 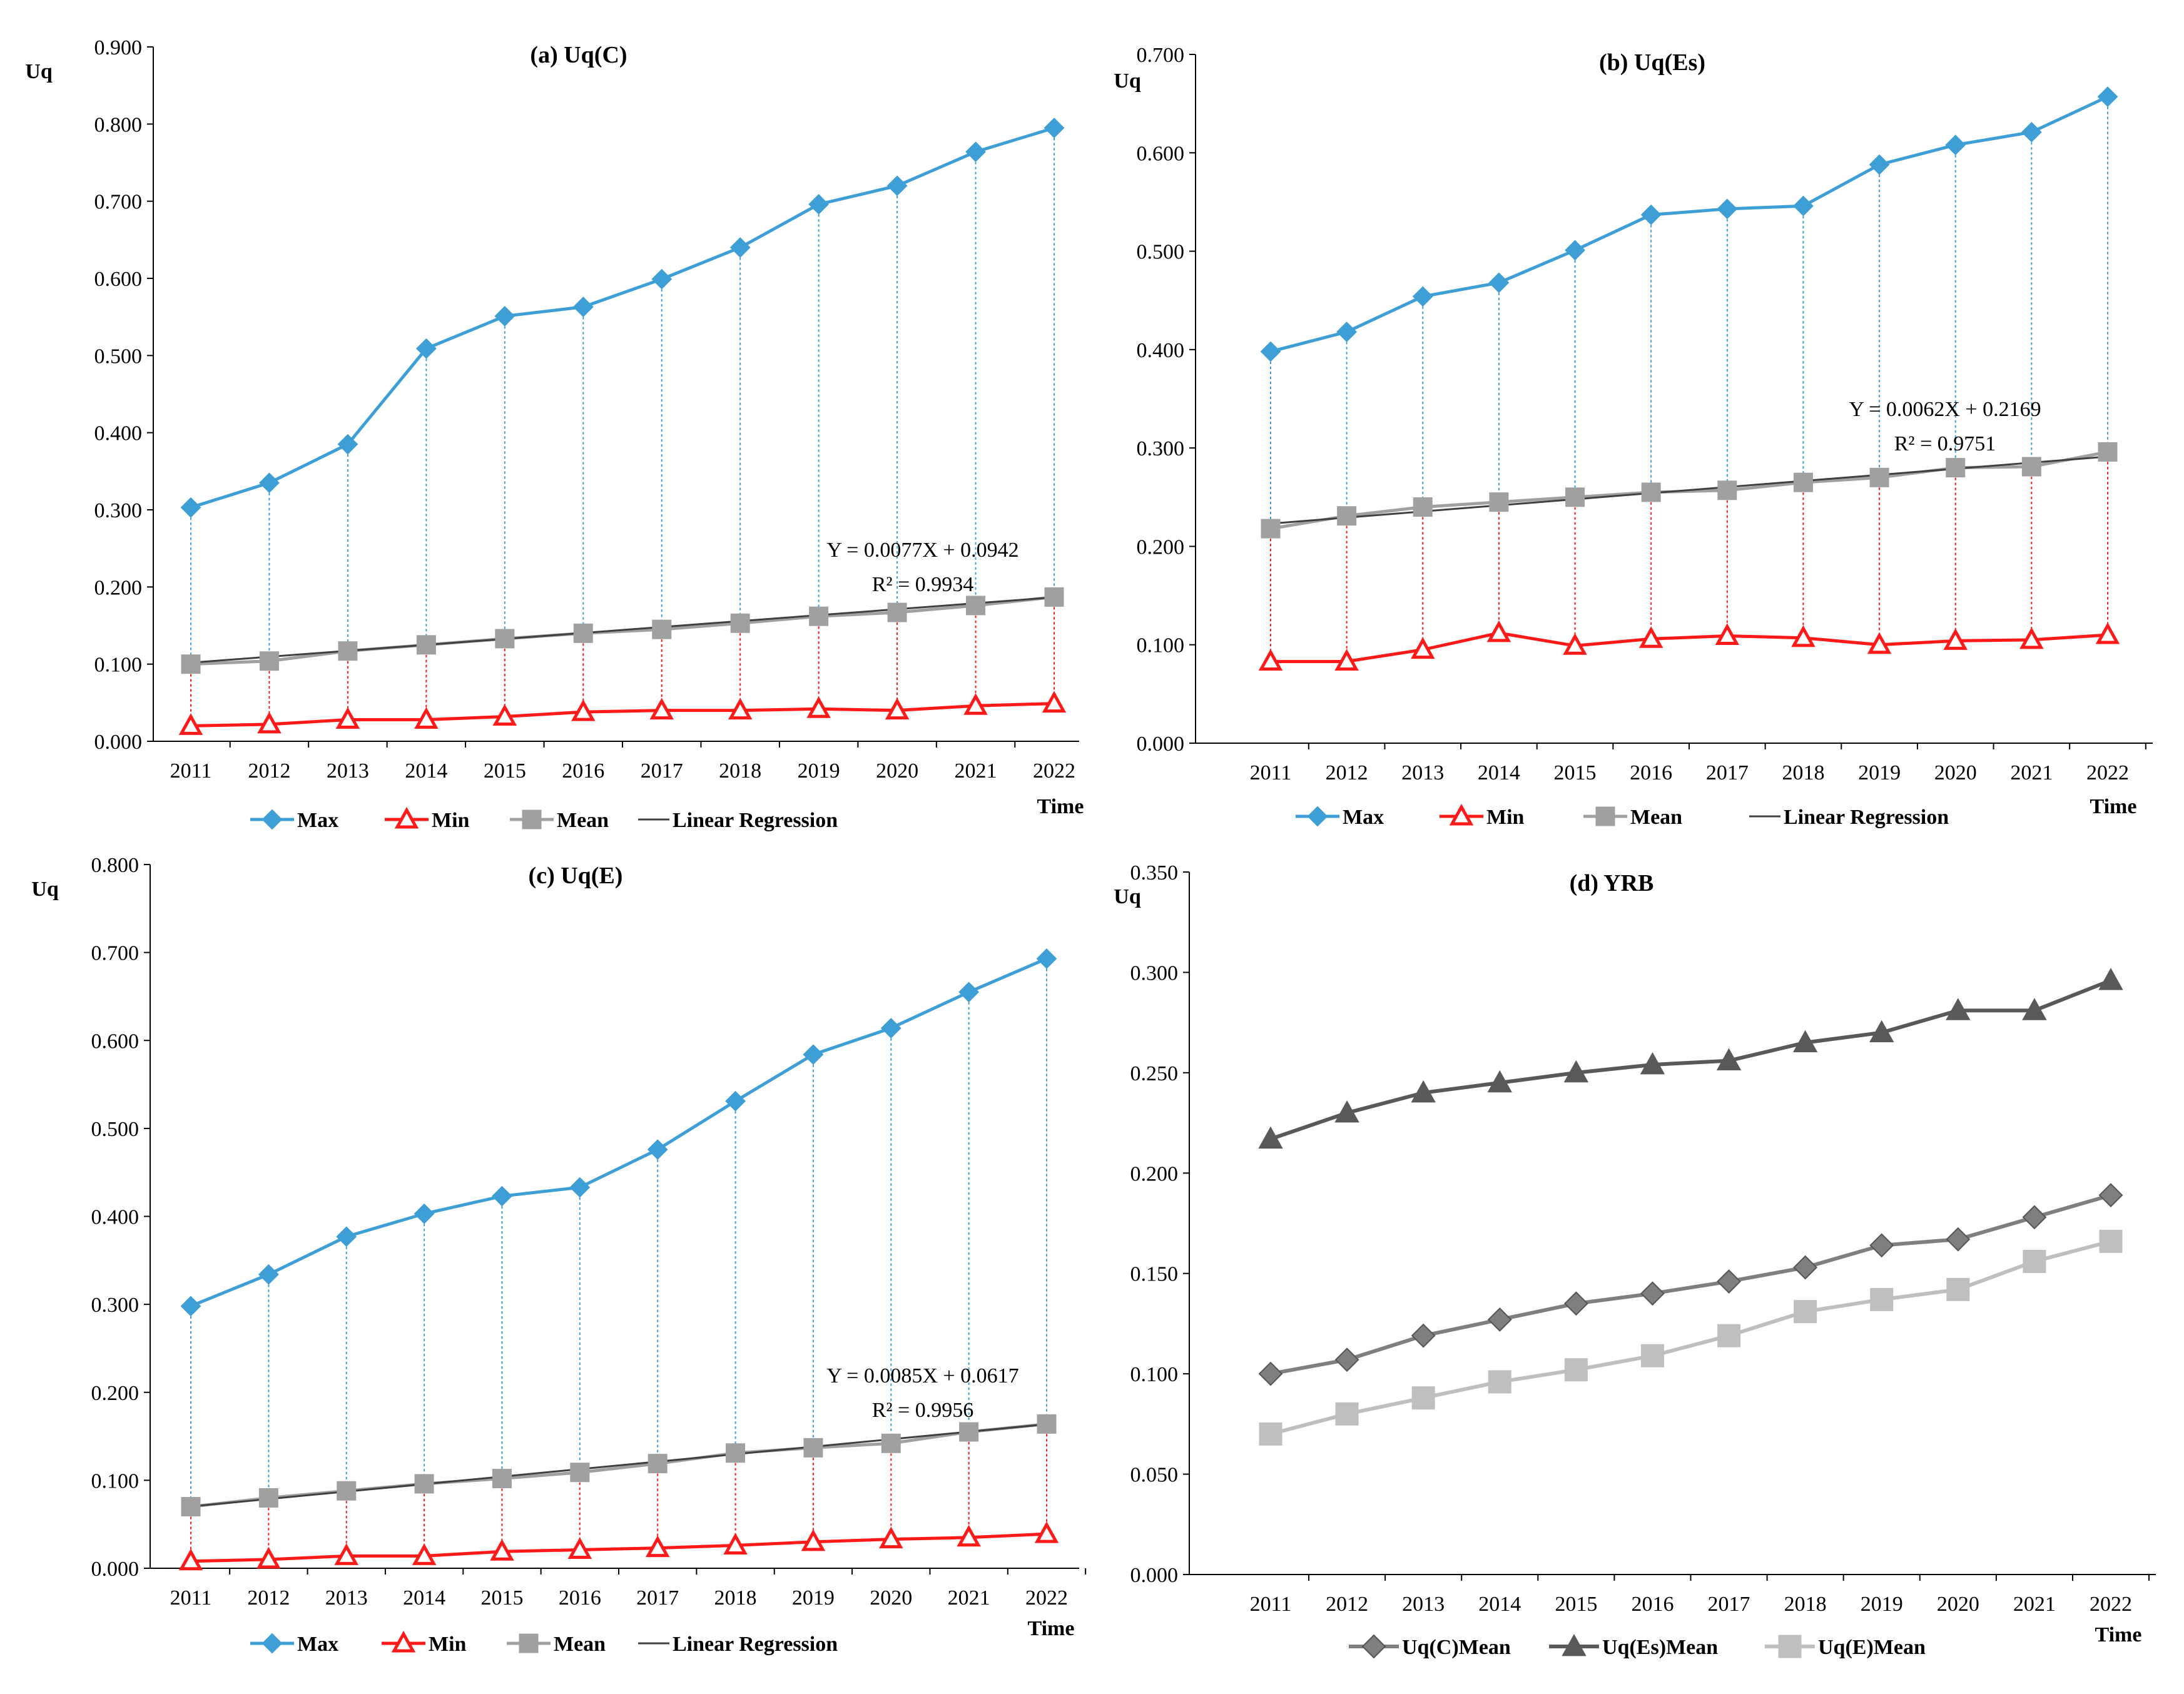 I want to click on legend-marker-mean-a, so click(x=532, y=819).